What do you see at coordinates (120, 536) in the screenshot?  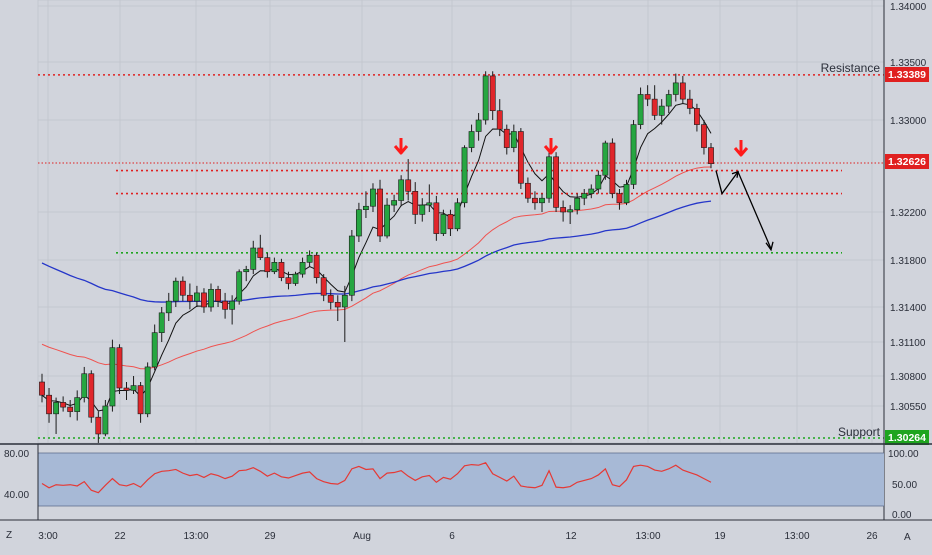 I see `time-tick-label: 22` at bounding box center [120, 536].